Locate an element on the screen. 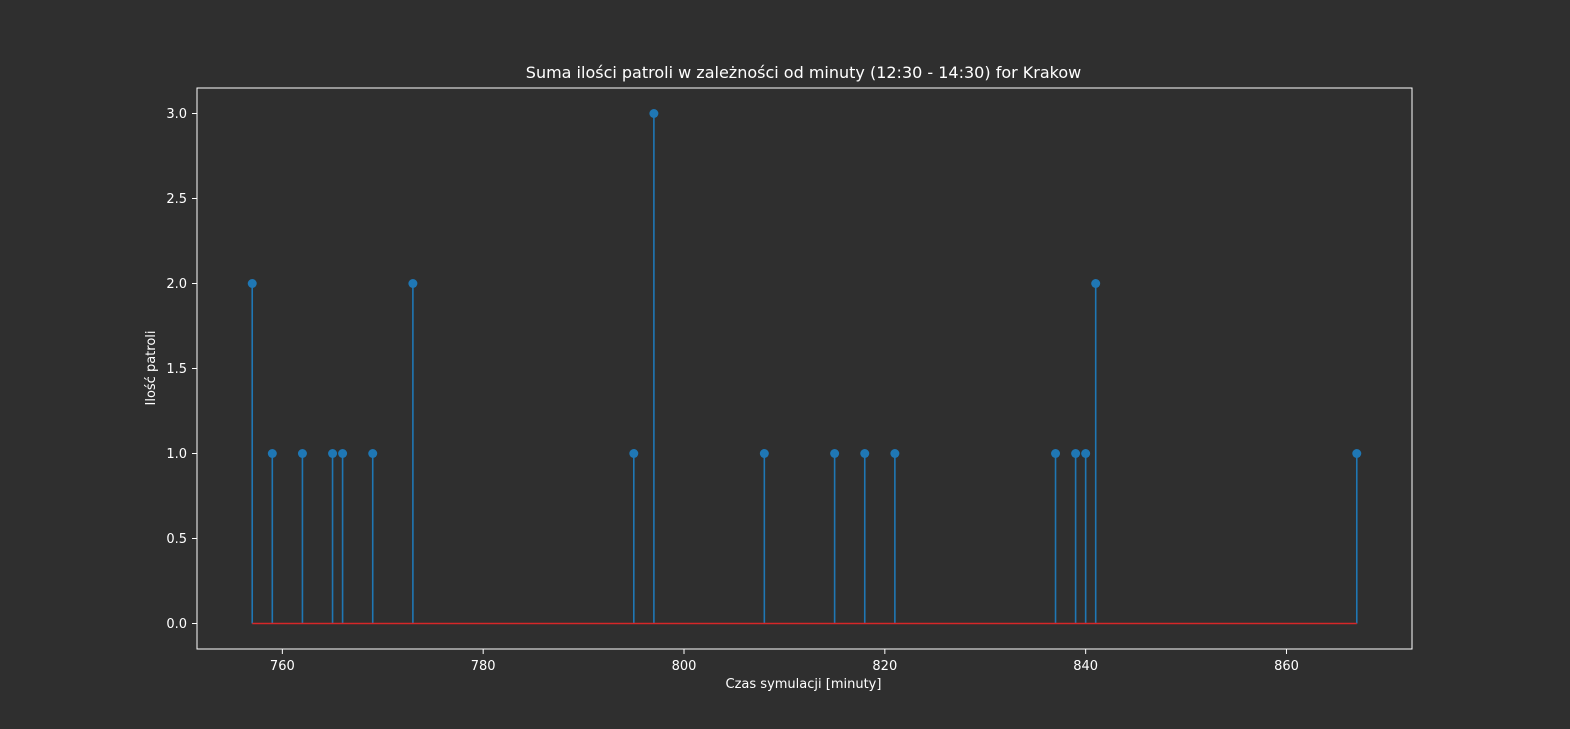 This screenshot has width=1570, height=729. y-axis-ticks: 0.0 0.5 1.0 1.5 2.0 2.5 3.0 is located at coordinates (181, 369).